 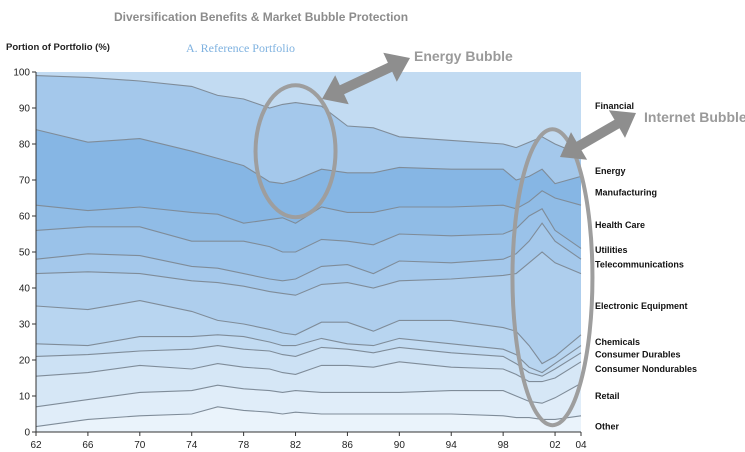 I want to click on x-tick-label-1: 66, so click(x=88, y=445).